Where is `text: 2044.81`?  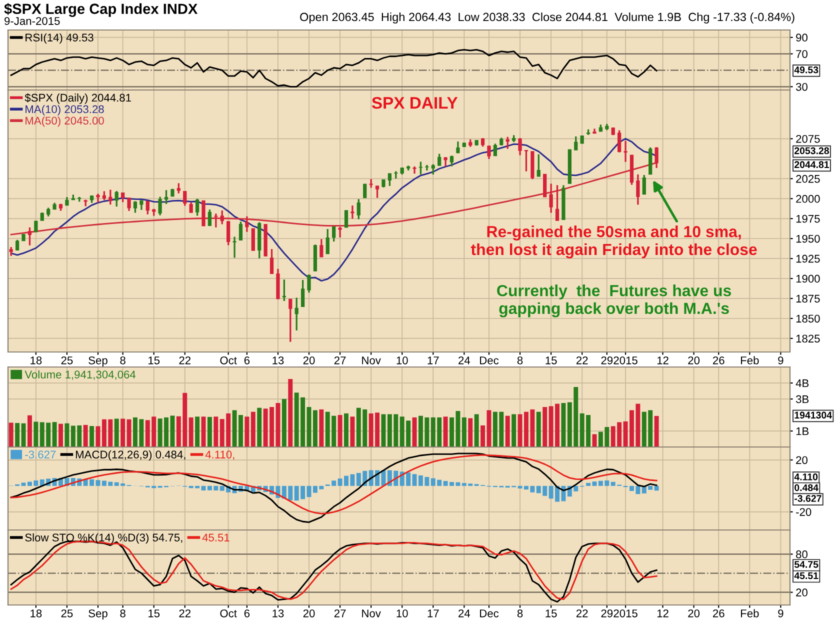
text: 2044.81 is located at coordinates (812, 164).